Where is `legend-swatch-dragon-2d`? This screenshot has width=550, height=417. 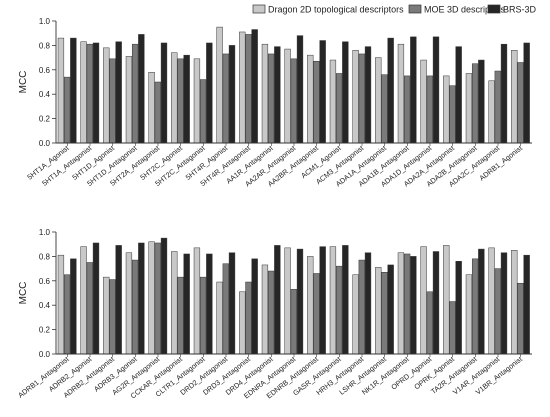 legend-swatch-dragon-2d is located at coordinates (259, 9).